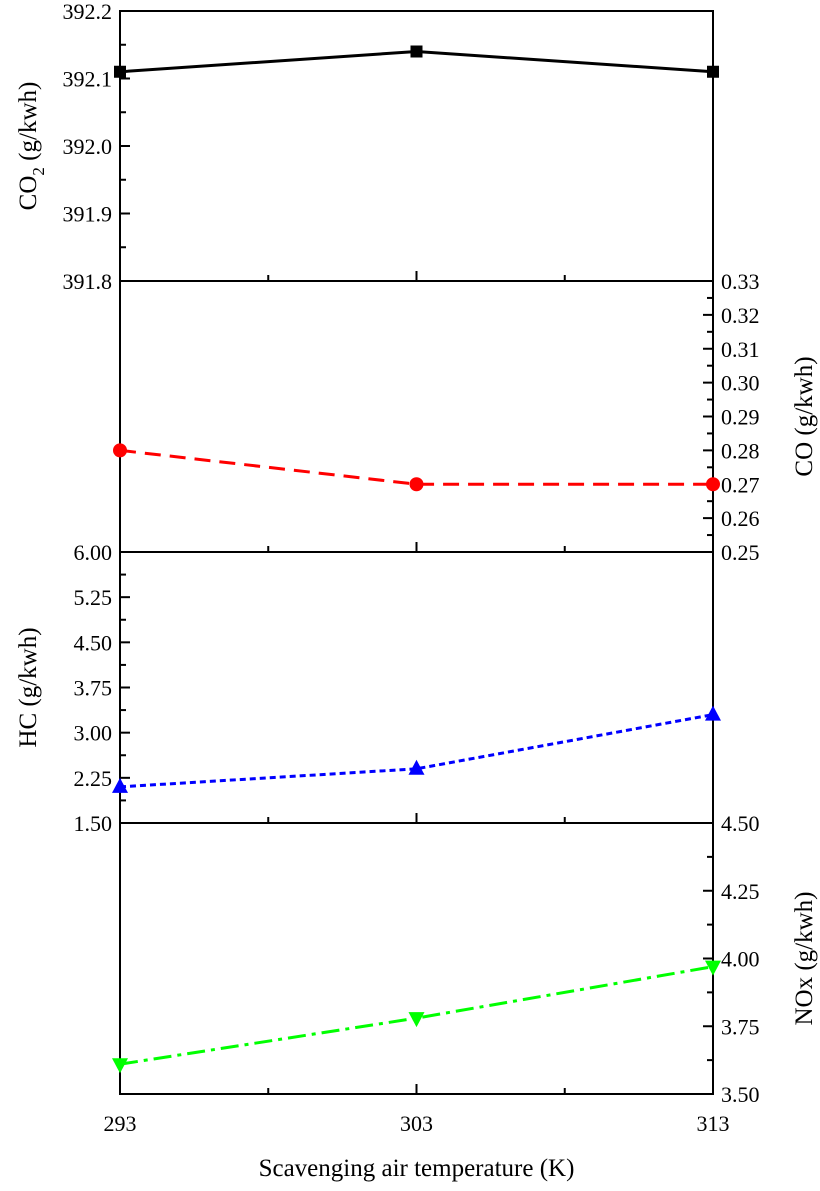  What do you see at coordinates (740, 417) in the screenshot?
I see `y-tick-label-co: 0.29` at bounding box center [740, 417].